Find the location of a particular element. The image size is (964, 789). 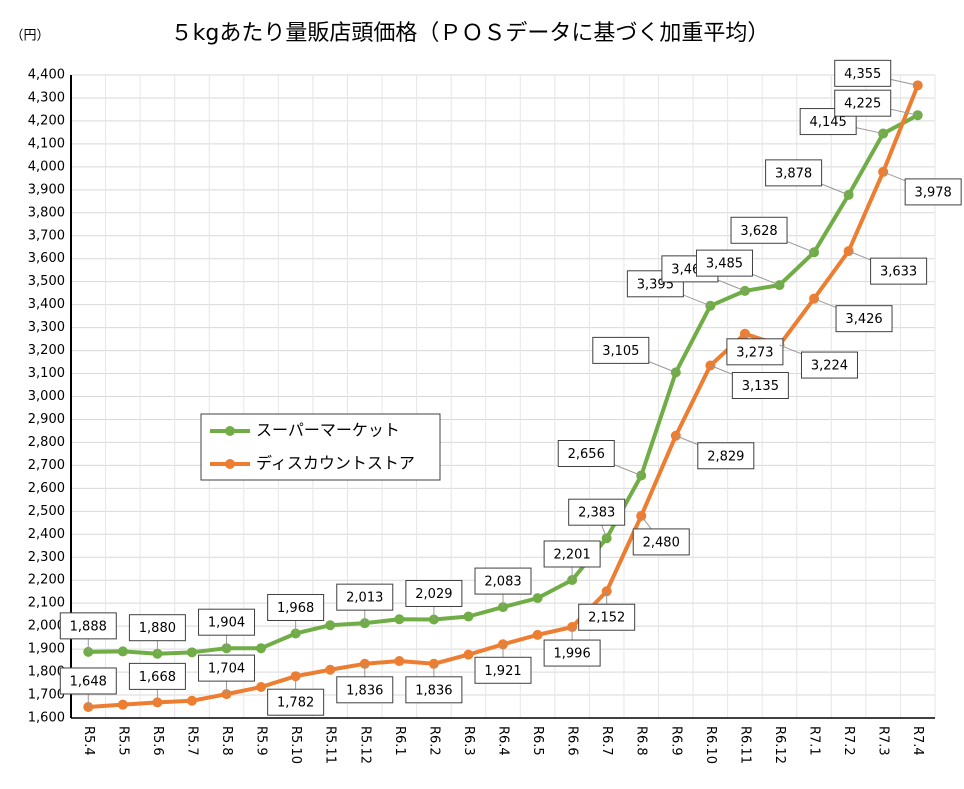

x-tick-label: R5.6 is located at coordinates (157, 741).